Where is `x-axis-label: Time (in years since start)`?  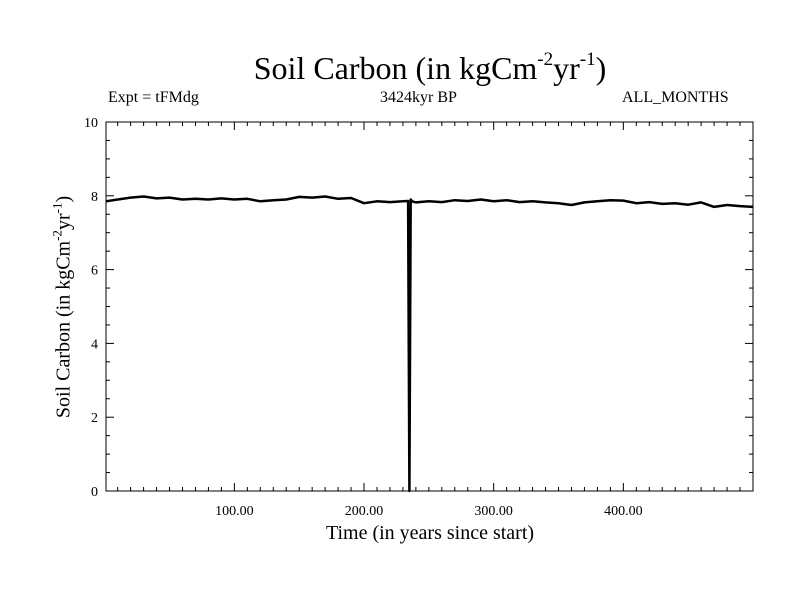 x-axis-label: Time (in years since start) is located at coordinates (430, 533).